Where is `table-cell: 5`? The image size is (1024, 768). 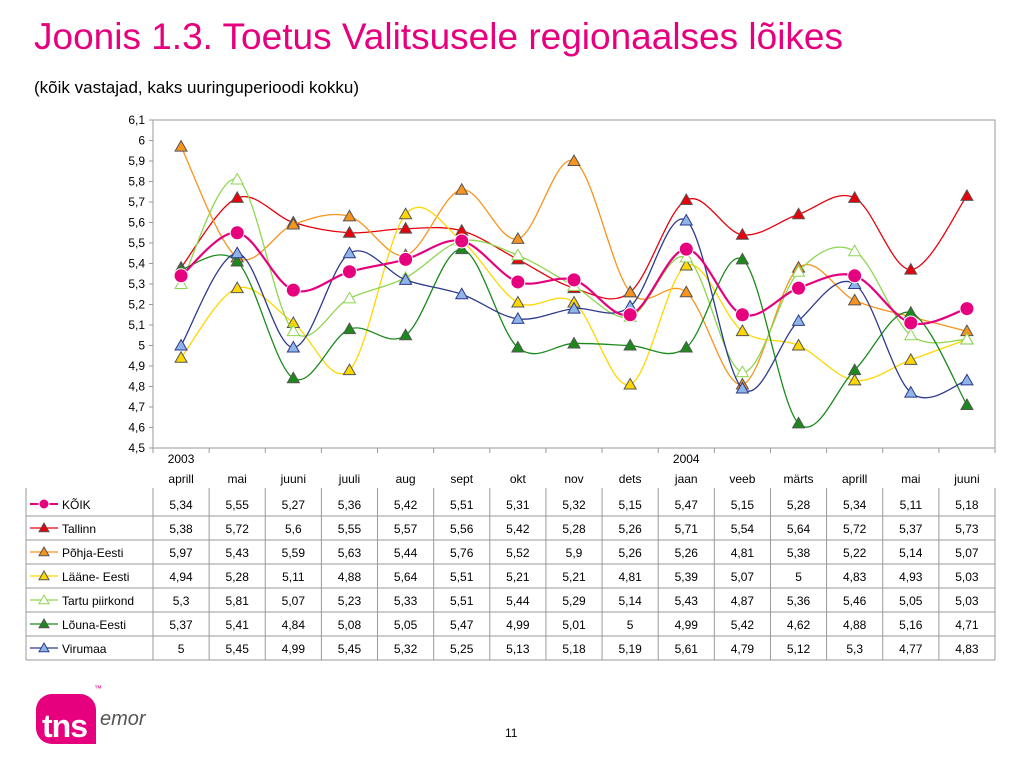 table-cell: 5 is located at coordinates (630, 625).